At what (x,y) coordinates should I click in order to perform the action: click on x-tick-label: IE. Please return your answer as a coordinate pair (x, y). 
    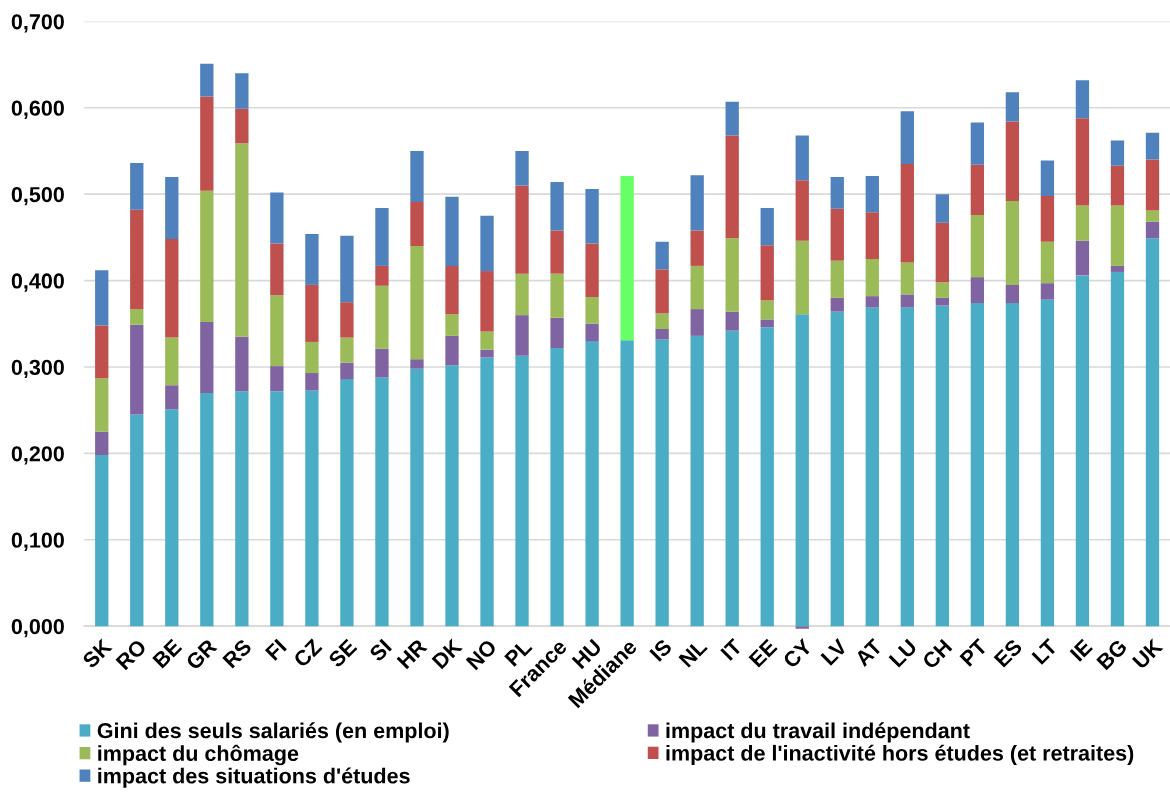
    Looking at the image, I should click on (1081, 650).